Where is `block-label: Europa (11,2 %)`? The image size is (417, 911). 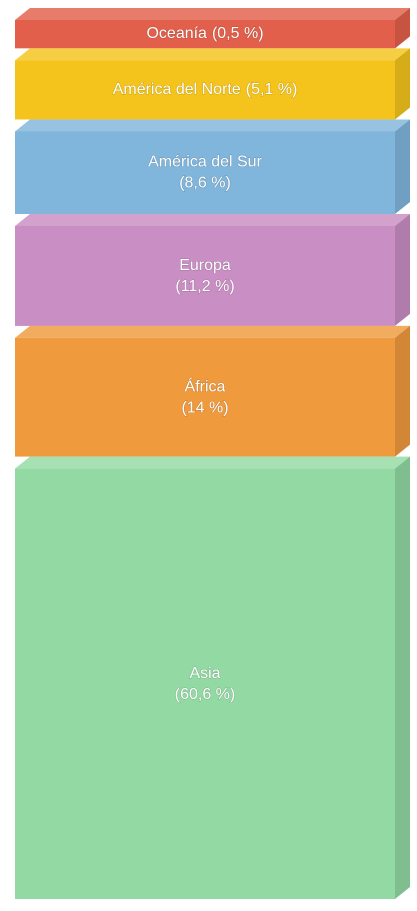
block-label: Europa (11,2 %) is located at coordinates (204, 276).